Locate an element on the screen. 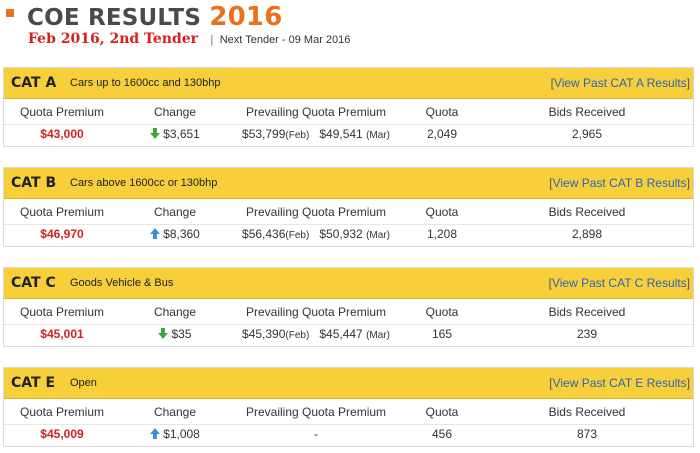 The image size is (700, 453). past-results-link-wrap: [View Past CAT E Results] is located at coordinates (619, 383).